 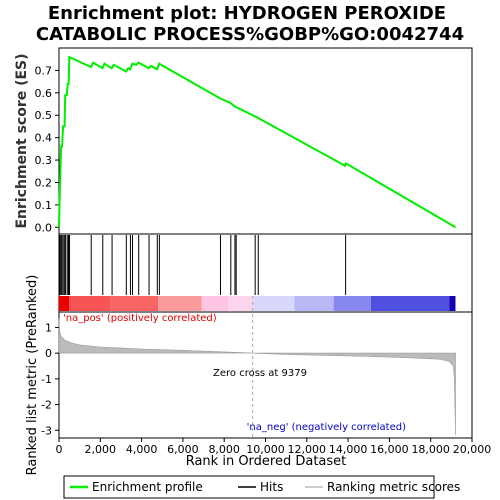 What do you see at coordinates (47, 149) in the screenshot?
I see `es-y-ticks: 0.0 0.1 0.2 0.3 0.4 0.5 0.6 0.7` at bounding box center [47, 149].